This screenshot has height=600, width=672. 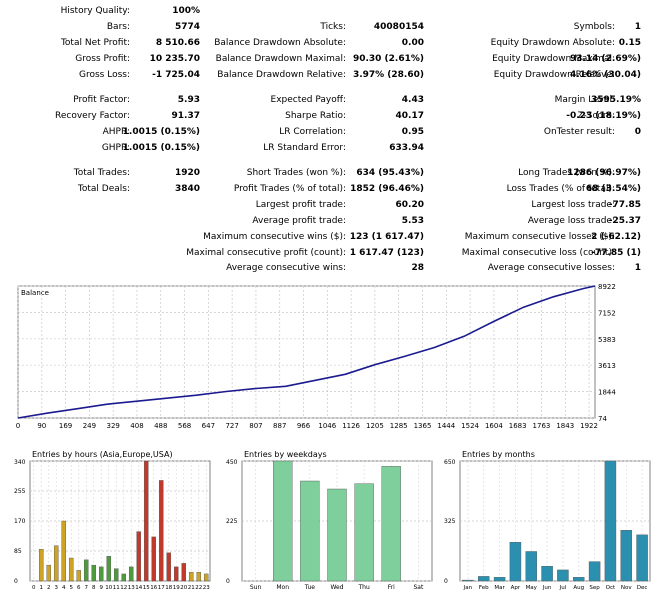 What do you see at coordinates (563, 575) in the screenshot?
I see `months-chart-bar-jul` at bounding box center [563, 575].